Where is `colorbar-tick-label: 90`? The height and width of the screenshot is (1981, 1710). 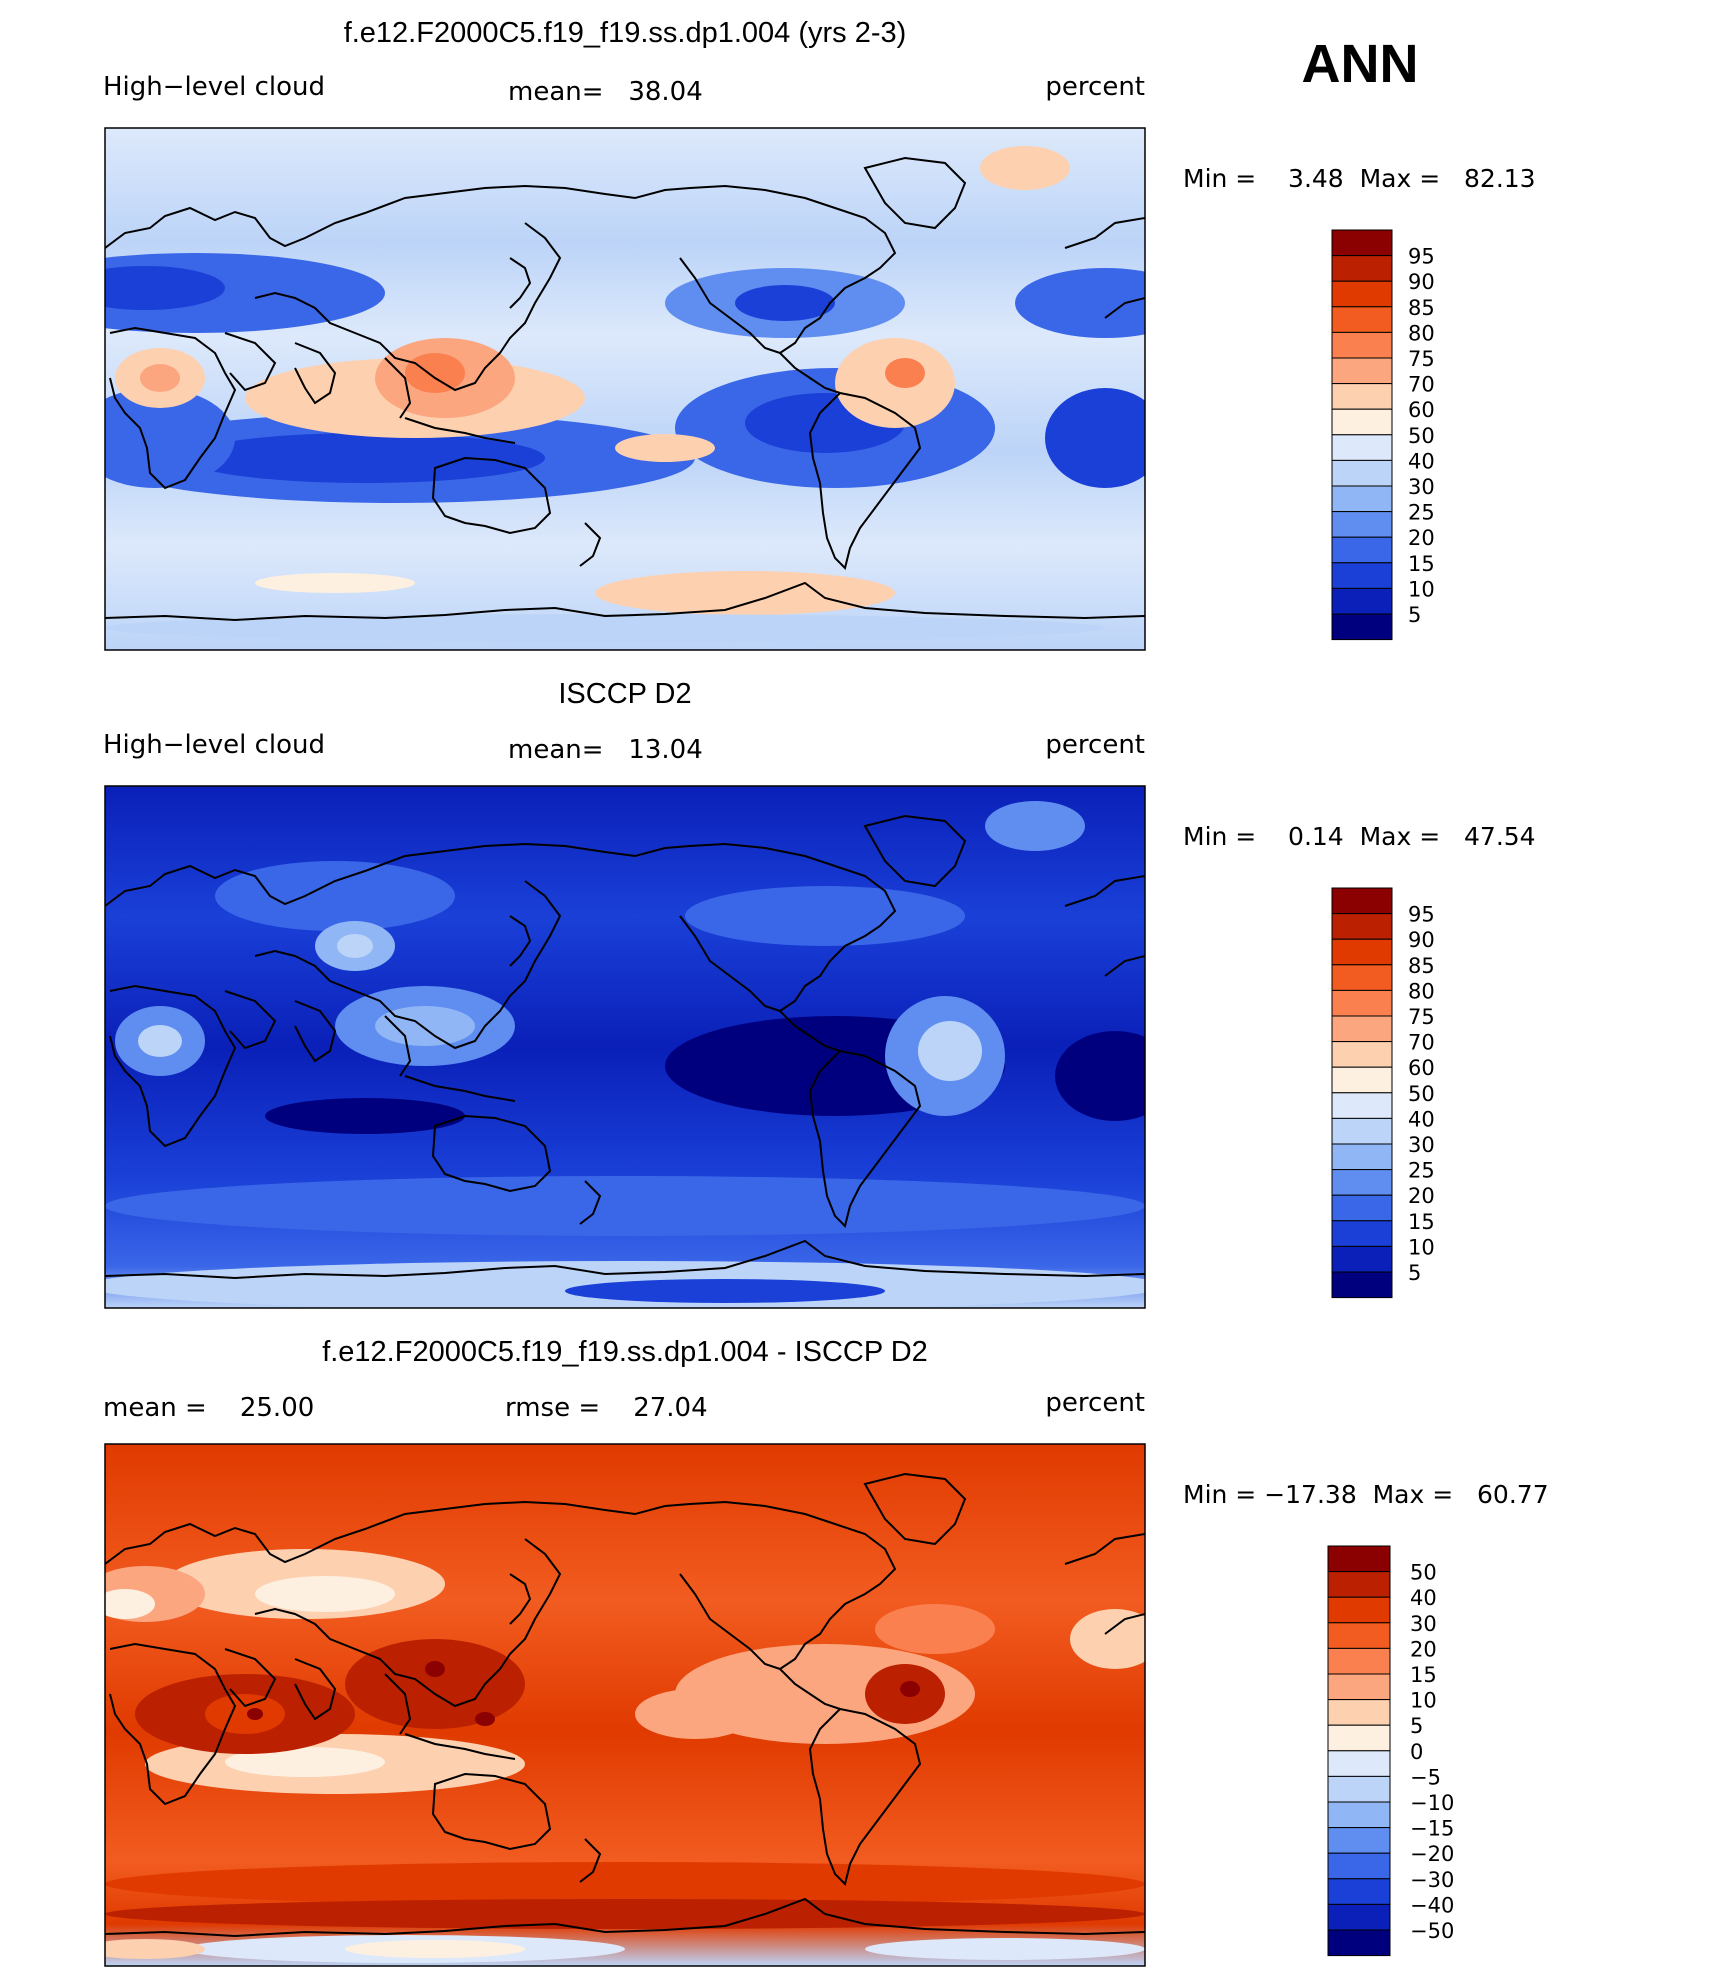 colorbar-tick-label: 90 is located at coordinates (1421, 282).